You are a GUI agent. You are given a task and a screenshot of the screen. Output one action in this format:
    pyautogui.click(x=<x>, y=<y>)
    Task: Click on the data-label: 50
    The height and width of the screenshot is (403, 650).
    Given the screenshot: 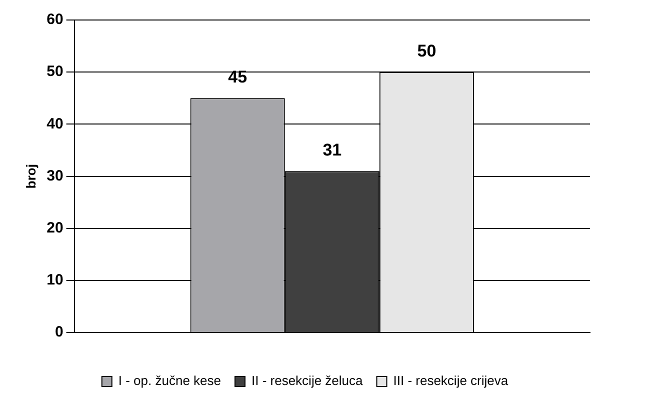 What is the action you would take?
    pyautogui.click(x=426, y=50)
    